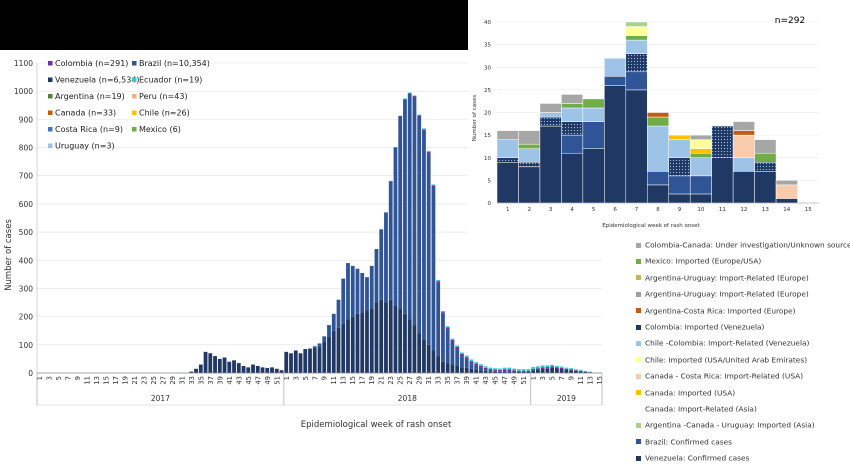 The width and height of the screenshot is (850, 465). Describe the element at coordinates (680, 210) in the screenshot. I see `inset-x-tick-label: 9` at that location.